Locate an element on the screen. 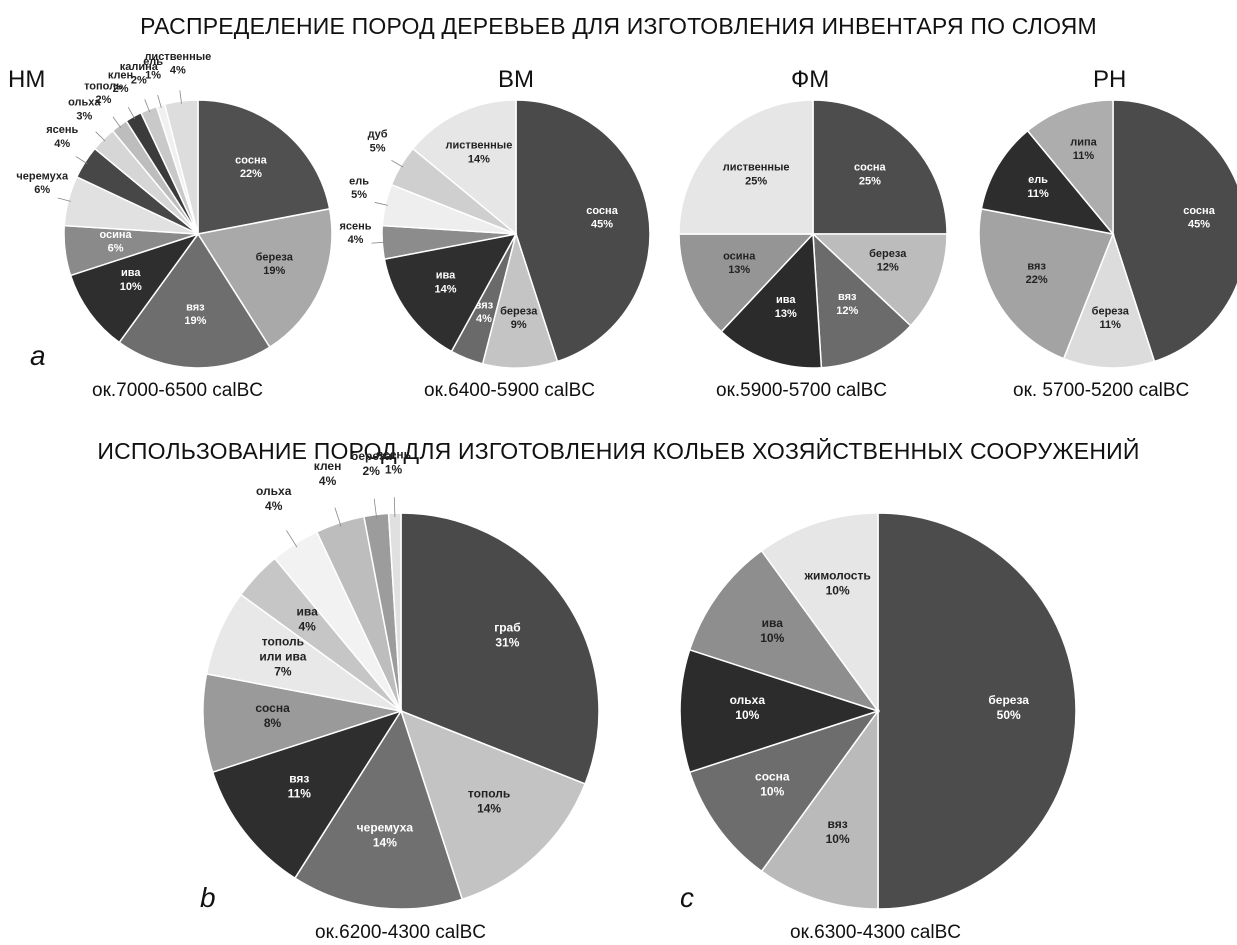  pie-4-label-2: береза 11% is located at coordinates (1111, 318).